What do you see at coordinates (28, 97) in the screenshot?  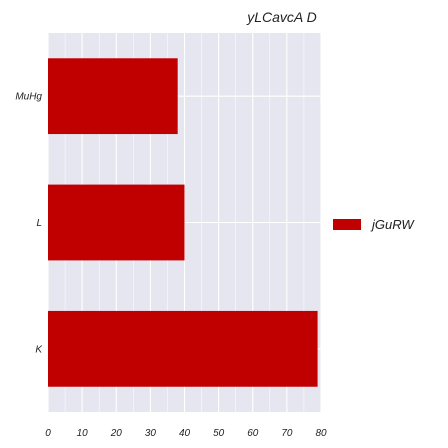 I see `y-tick-label: MuHg` at bounding box center [28, 97].